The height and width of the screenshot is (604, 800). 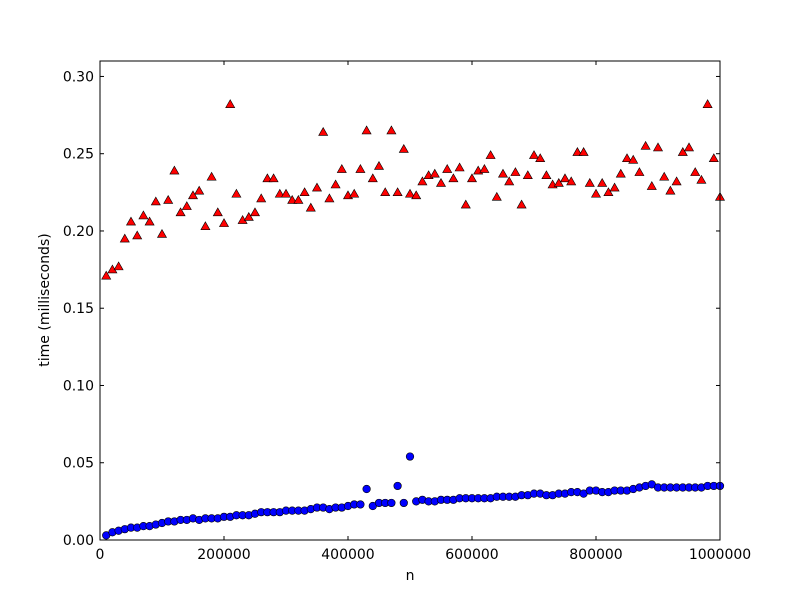 I want to click on x-tick-label: 600000, so click(x=471, y=555).